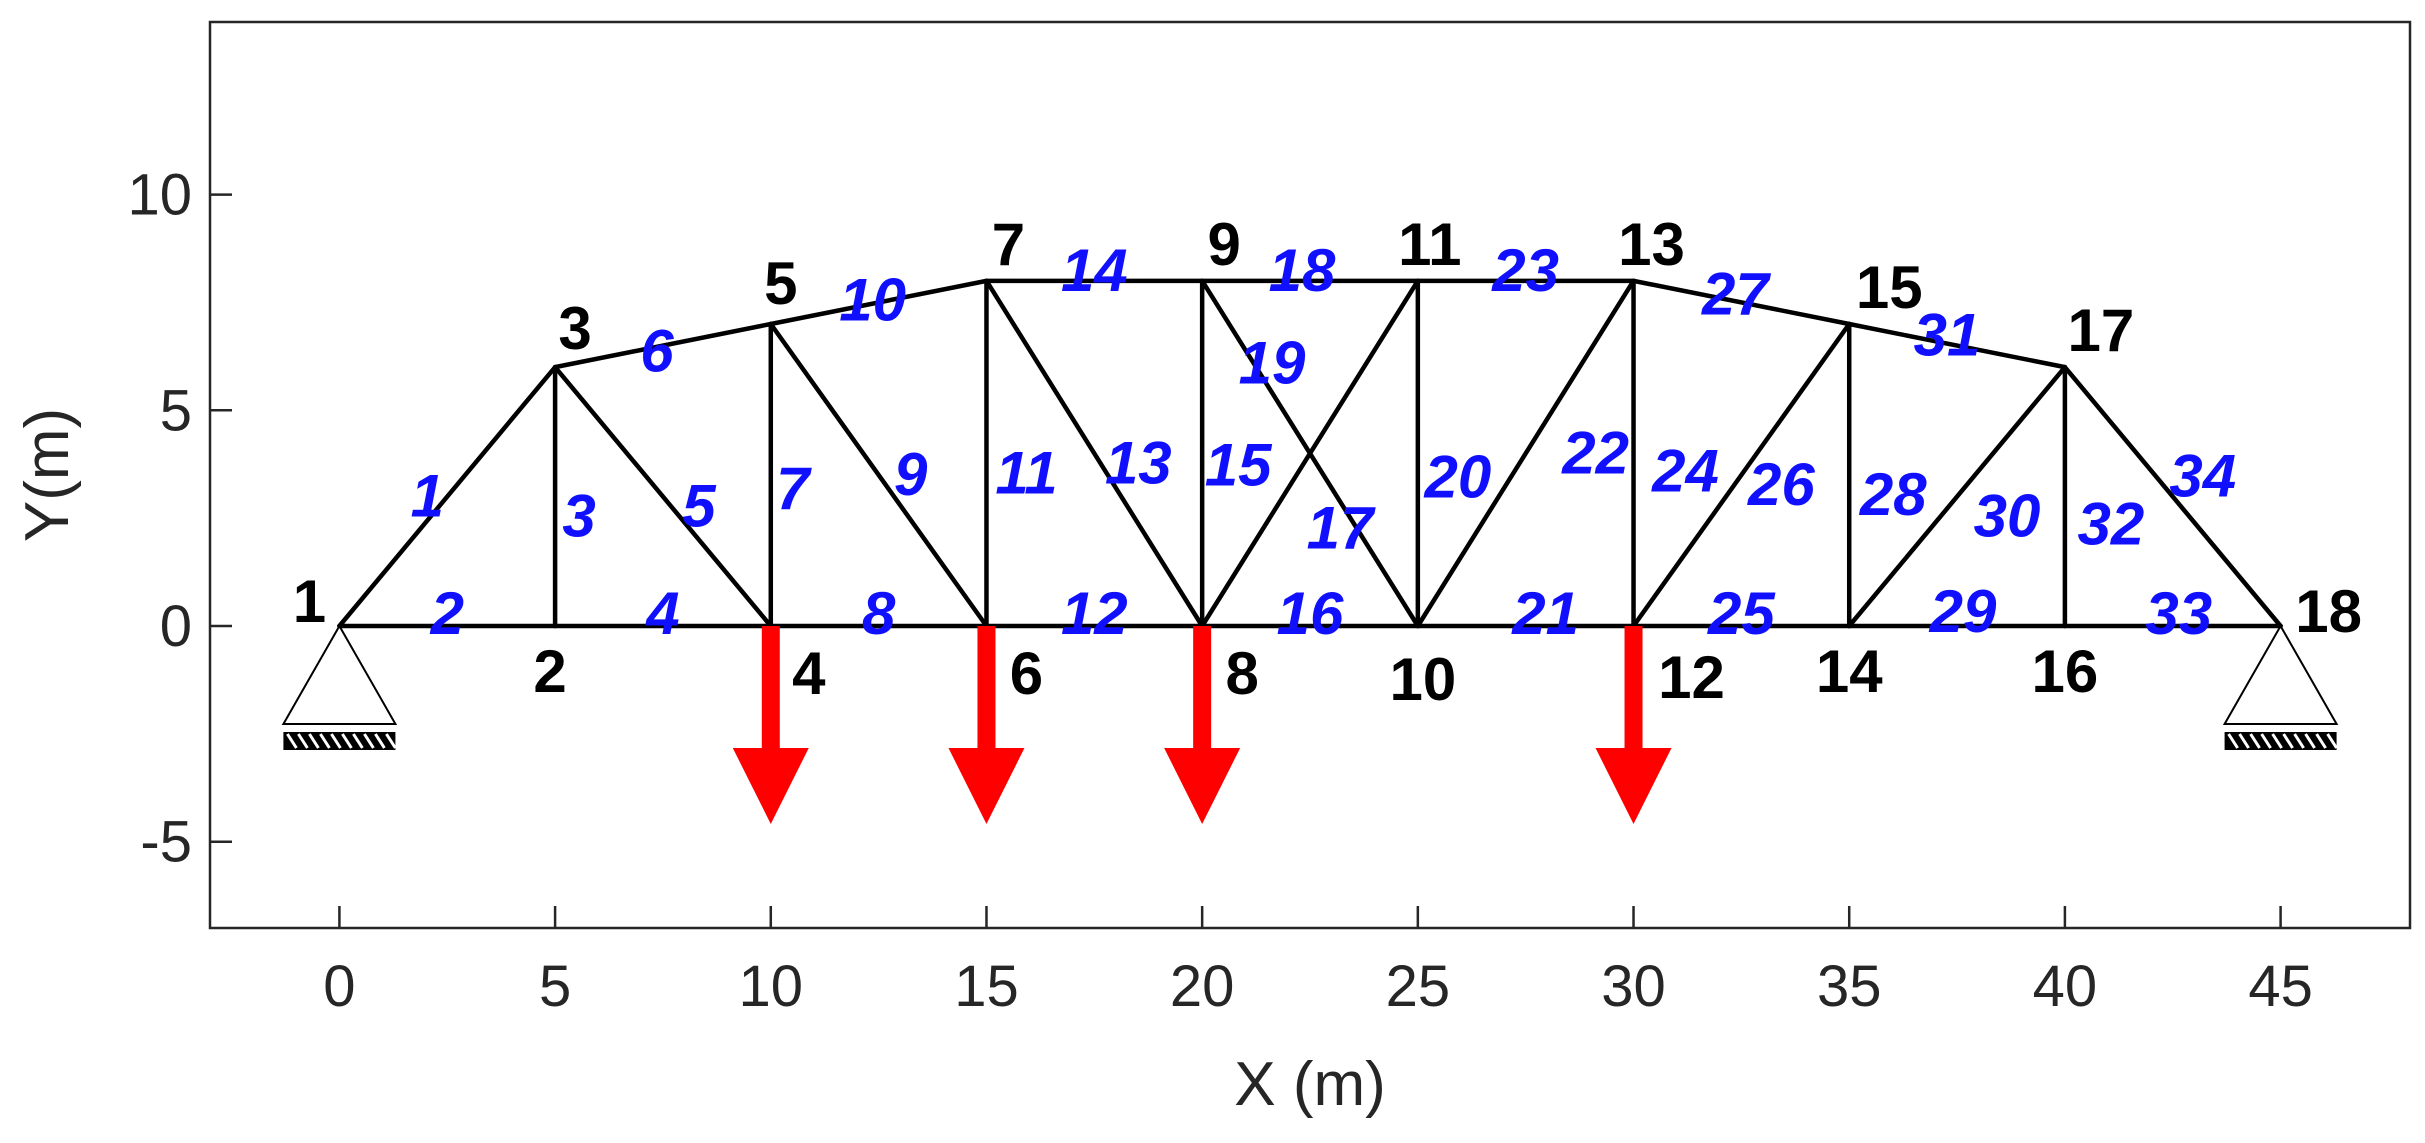 The image size is (2425, 1143). What do you see at coordinates (549, 671) in the screenshot?
I see `node-label: 2` at bounding box center [549, 671].